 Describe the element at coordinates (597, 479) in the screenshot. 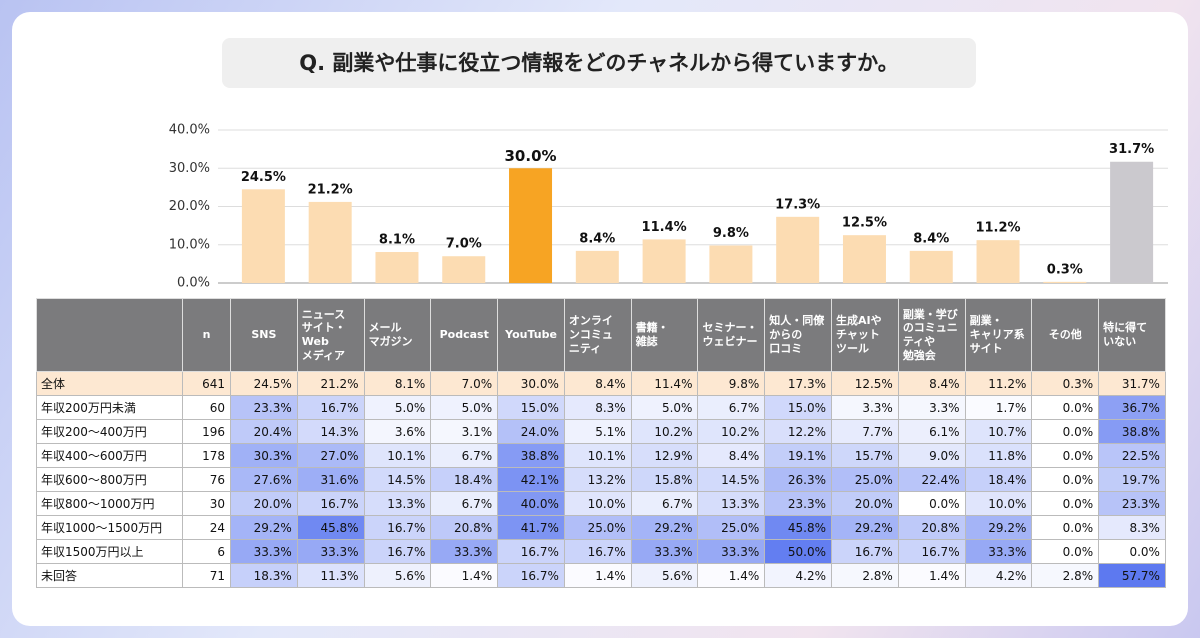

I see `cell: 13.2%` at that location.